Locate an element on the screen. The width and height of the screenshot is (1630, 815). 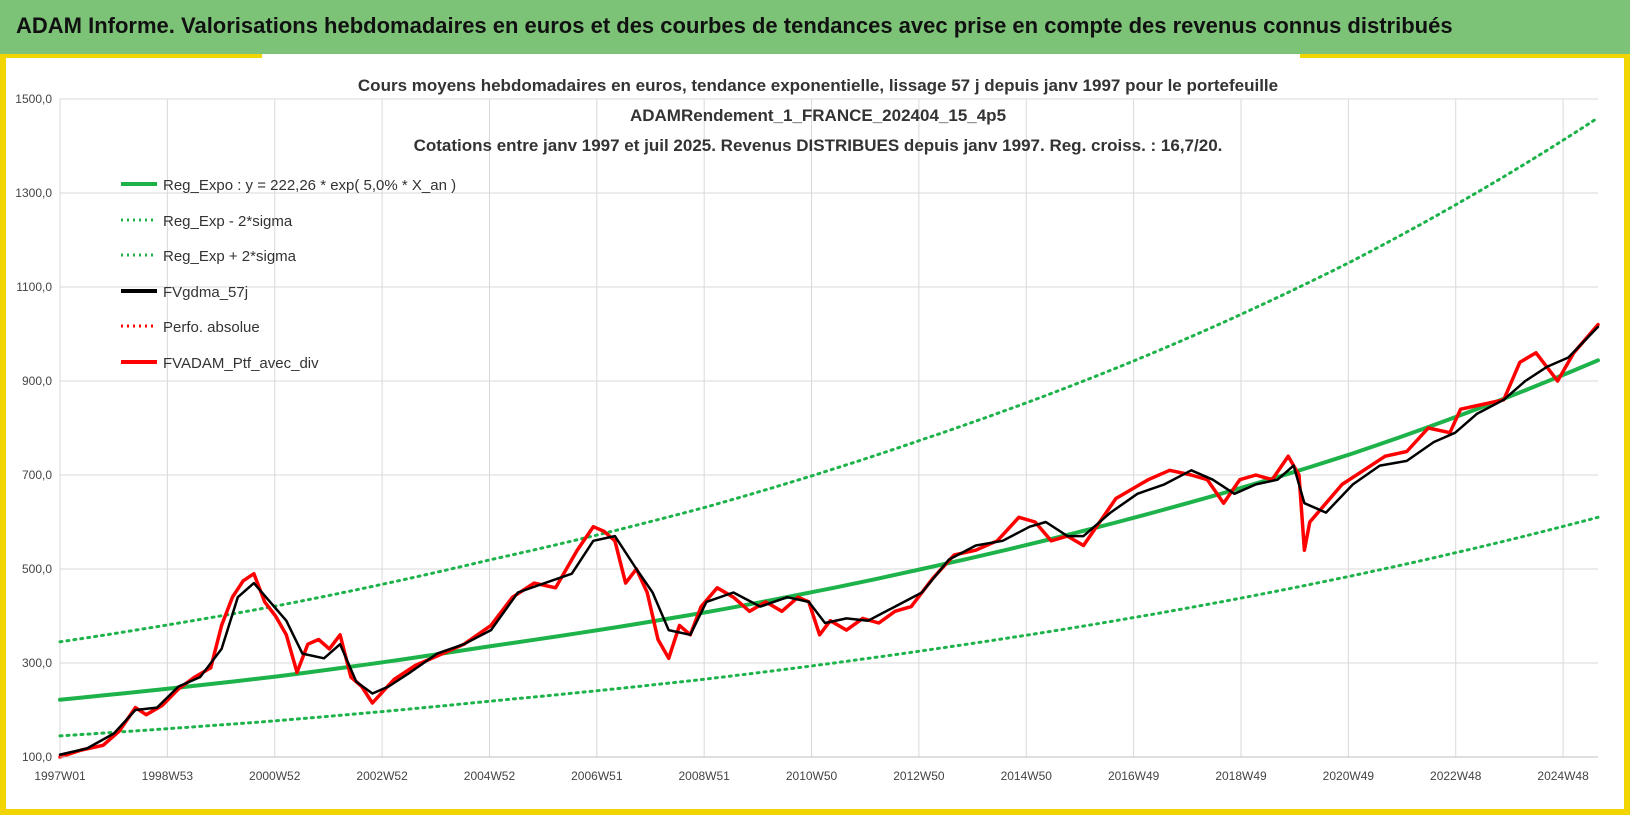
frame-left-border is located at coordinates (3, 434).